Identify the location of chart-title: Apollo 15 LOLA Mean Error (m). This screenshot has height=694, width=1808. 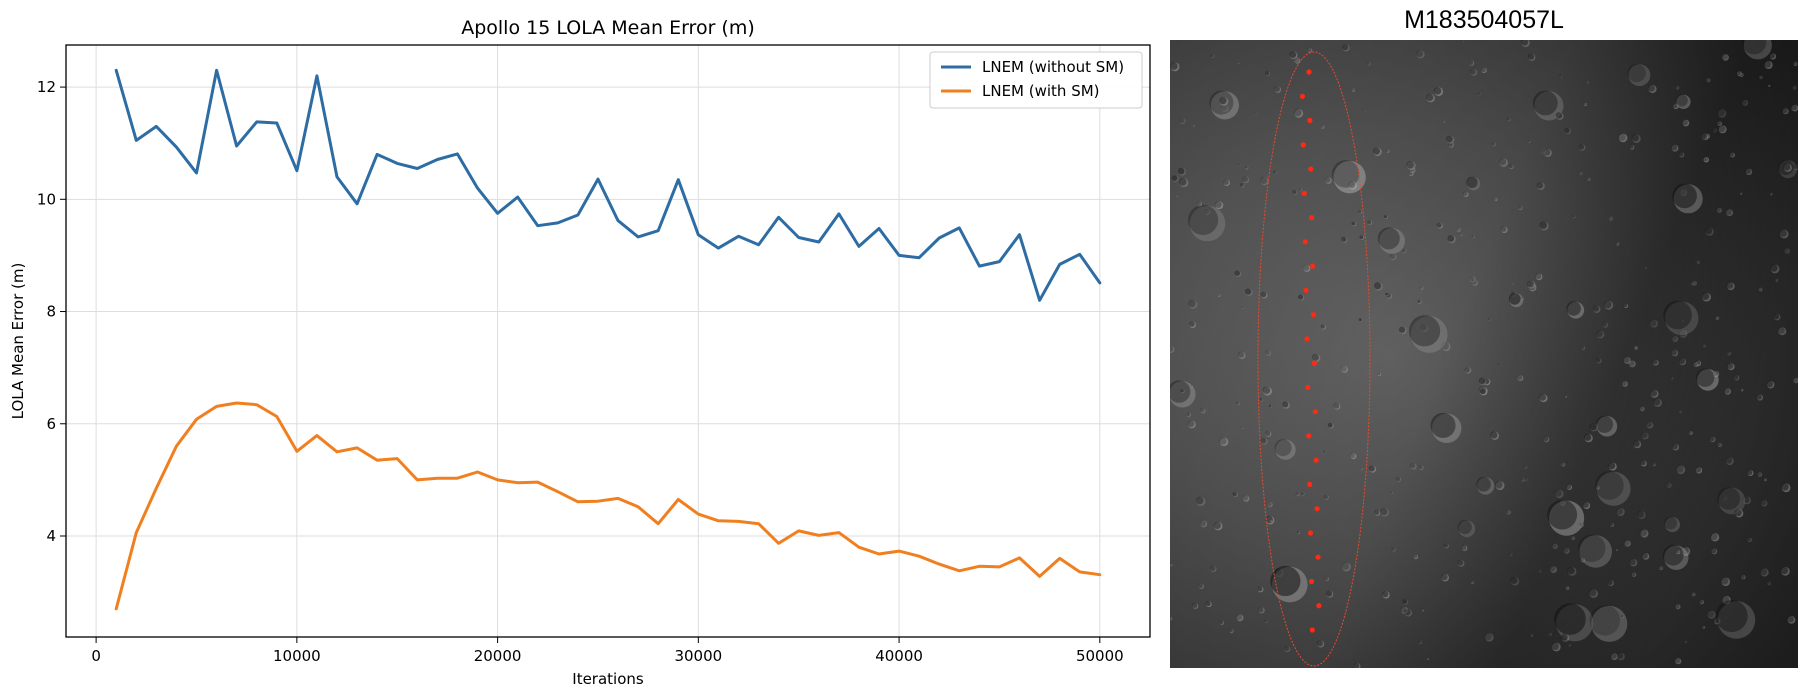
(608, 28).